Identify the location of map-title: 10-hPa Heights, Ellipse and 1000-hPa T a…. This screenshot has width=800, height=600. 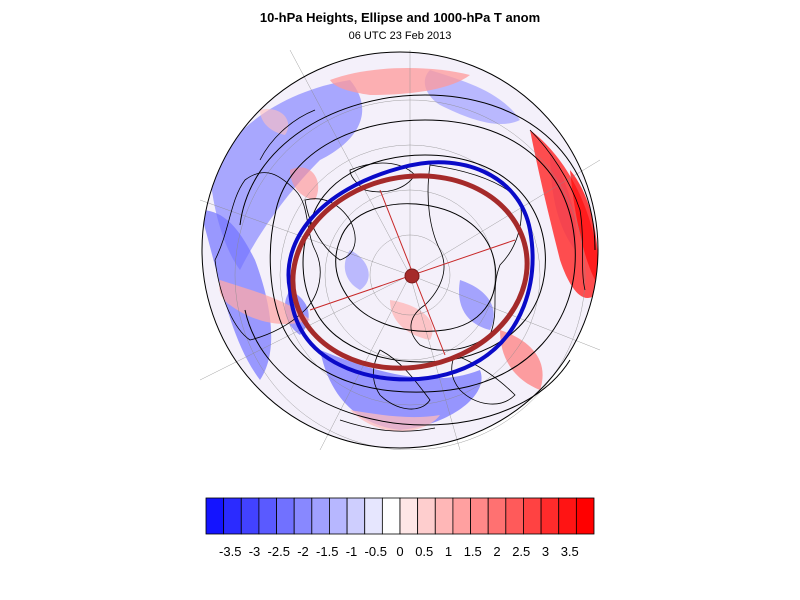
(400, 17).